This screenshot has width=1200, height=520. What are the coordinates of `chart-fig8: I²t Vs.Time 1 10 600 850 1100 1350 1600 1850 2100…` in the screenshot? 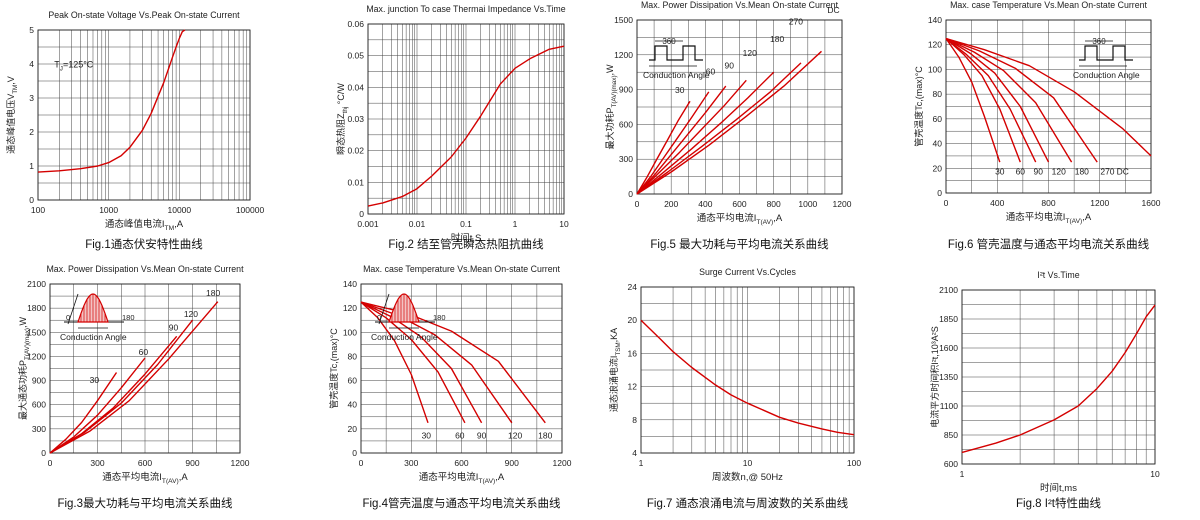 It's located at (1044, 390).